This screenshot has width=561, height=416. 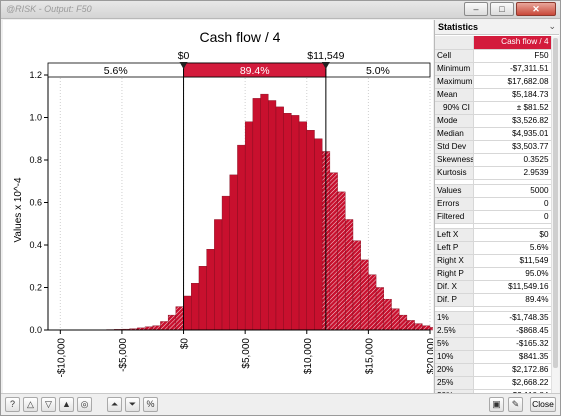 I want to click on filter-button: ▽, so click(x=48, y=404).